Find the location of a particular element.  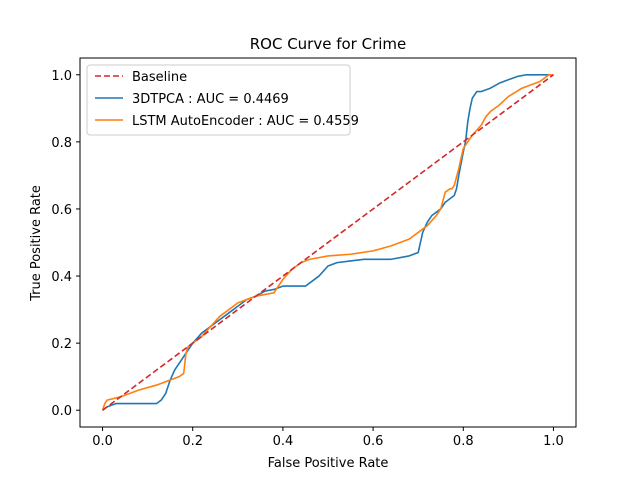

legend-box is located at coordinates (218, 100).